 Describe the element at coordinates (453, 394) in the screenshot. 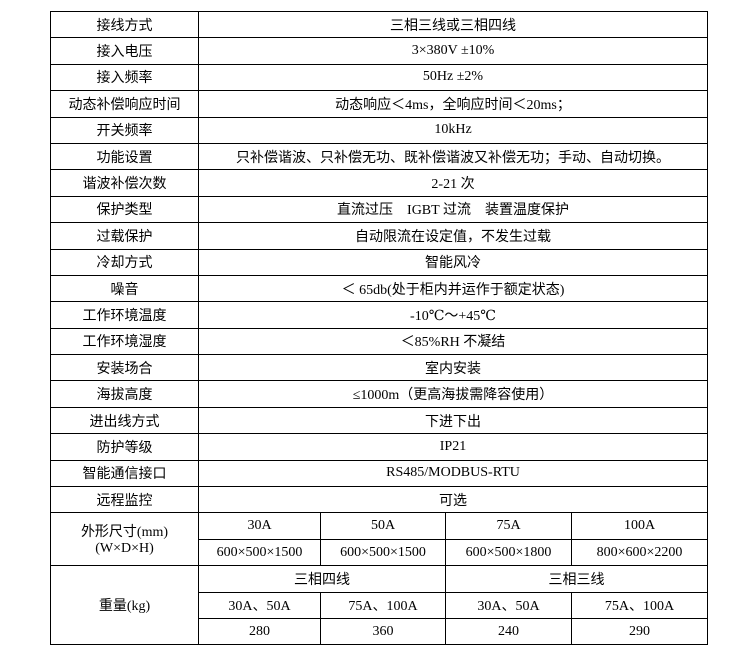

I see `spec-value: ≤1000m（更高海拔需降容使用）` at that location.